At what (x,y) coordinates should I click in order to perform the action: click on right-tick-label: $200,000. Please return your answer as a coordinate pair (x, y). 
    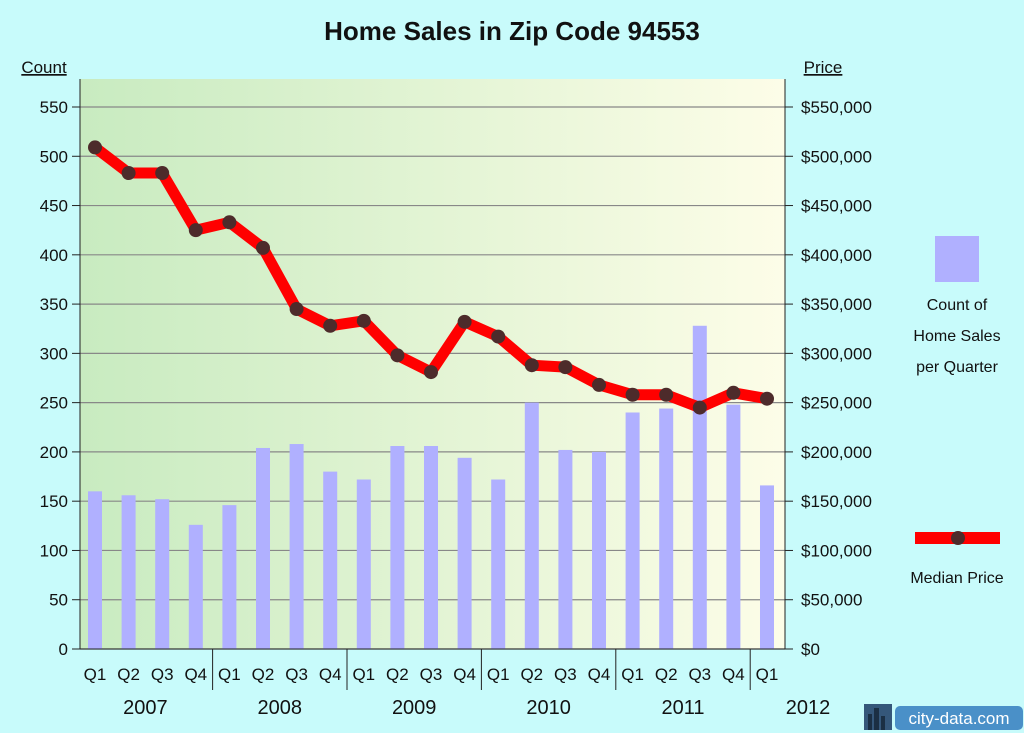
    Looking at the image, I should click on (836, 452).